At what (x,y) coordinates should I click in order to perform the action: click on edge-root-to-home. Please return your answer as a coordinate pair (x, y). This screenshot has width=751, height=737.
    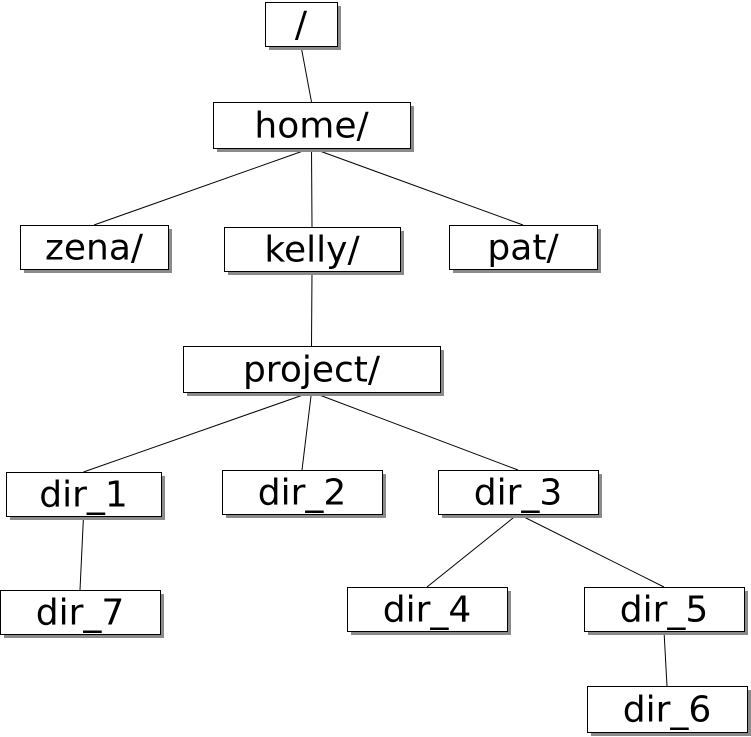
    Looking at the image, I should click on (306, 74).